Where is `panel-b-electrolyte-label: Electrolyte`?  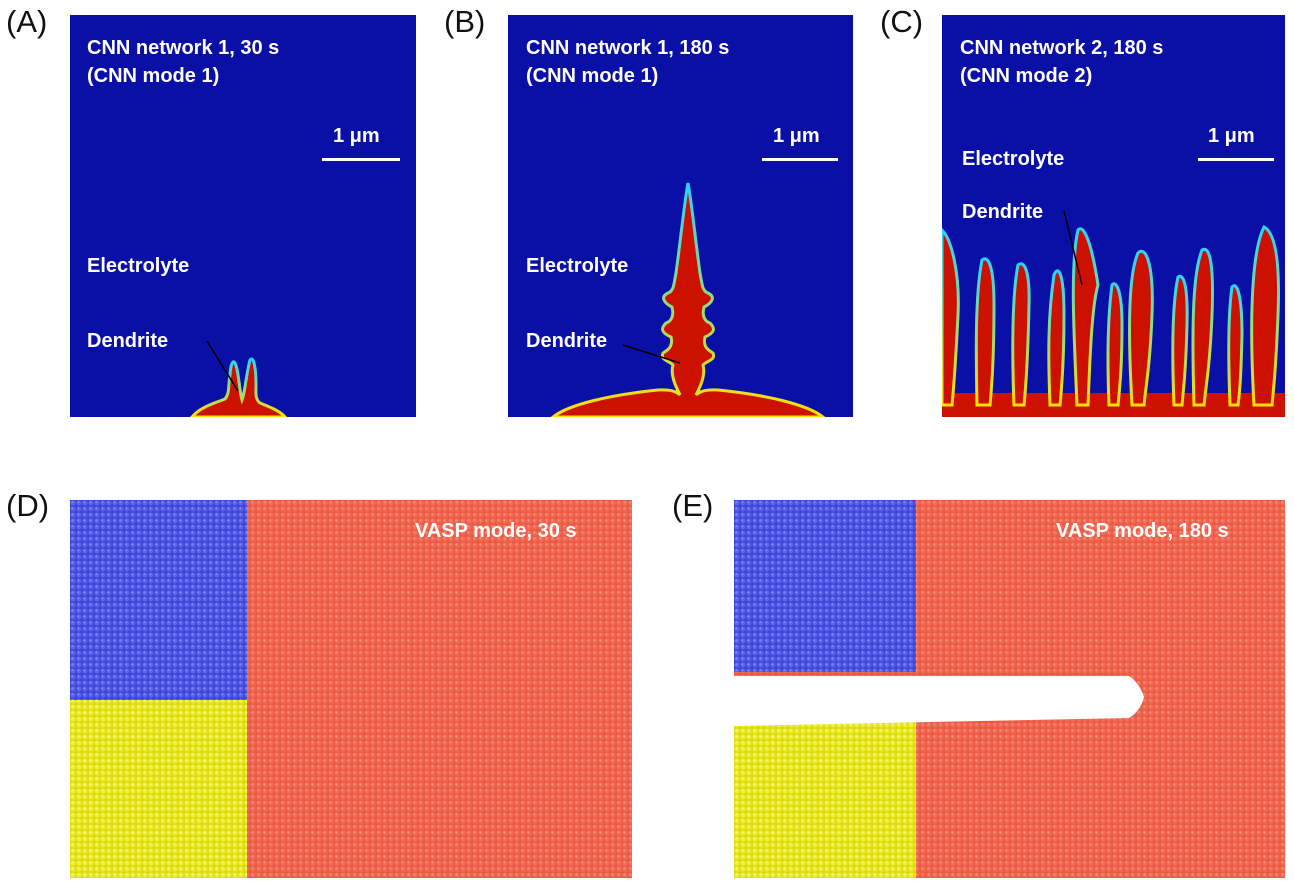
panel-b-electrolyte-label: Electrolyte is located at coordinates (577, 266).